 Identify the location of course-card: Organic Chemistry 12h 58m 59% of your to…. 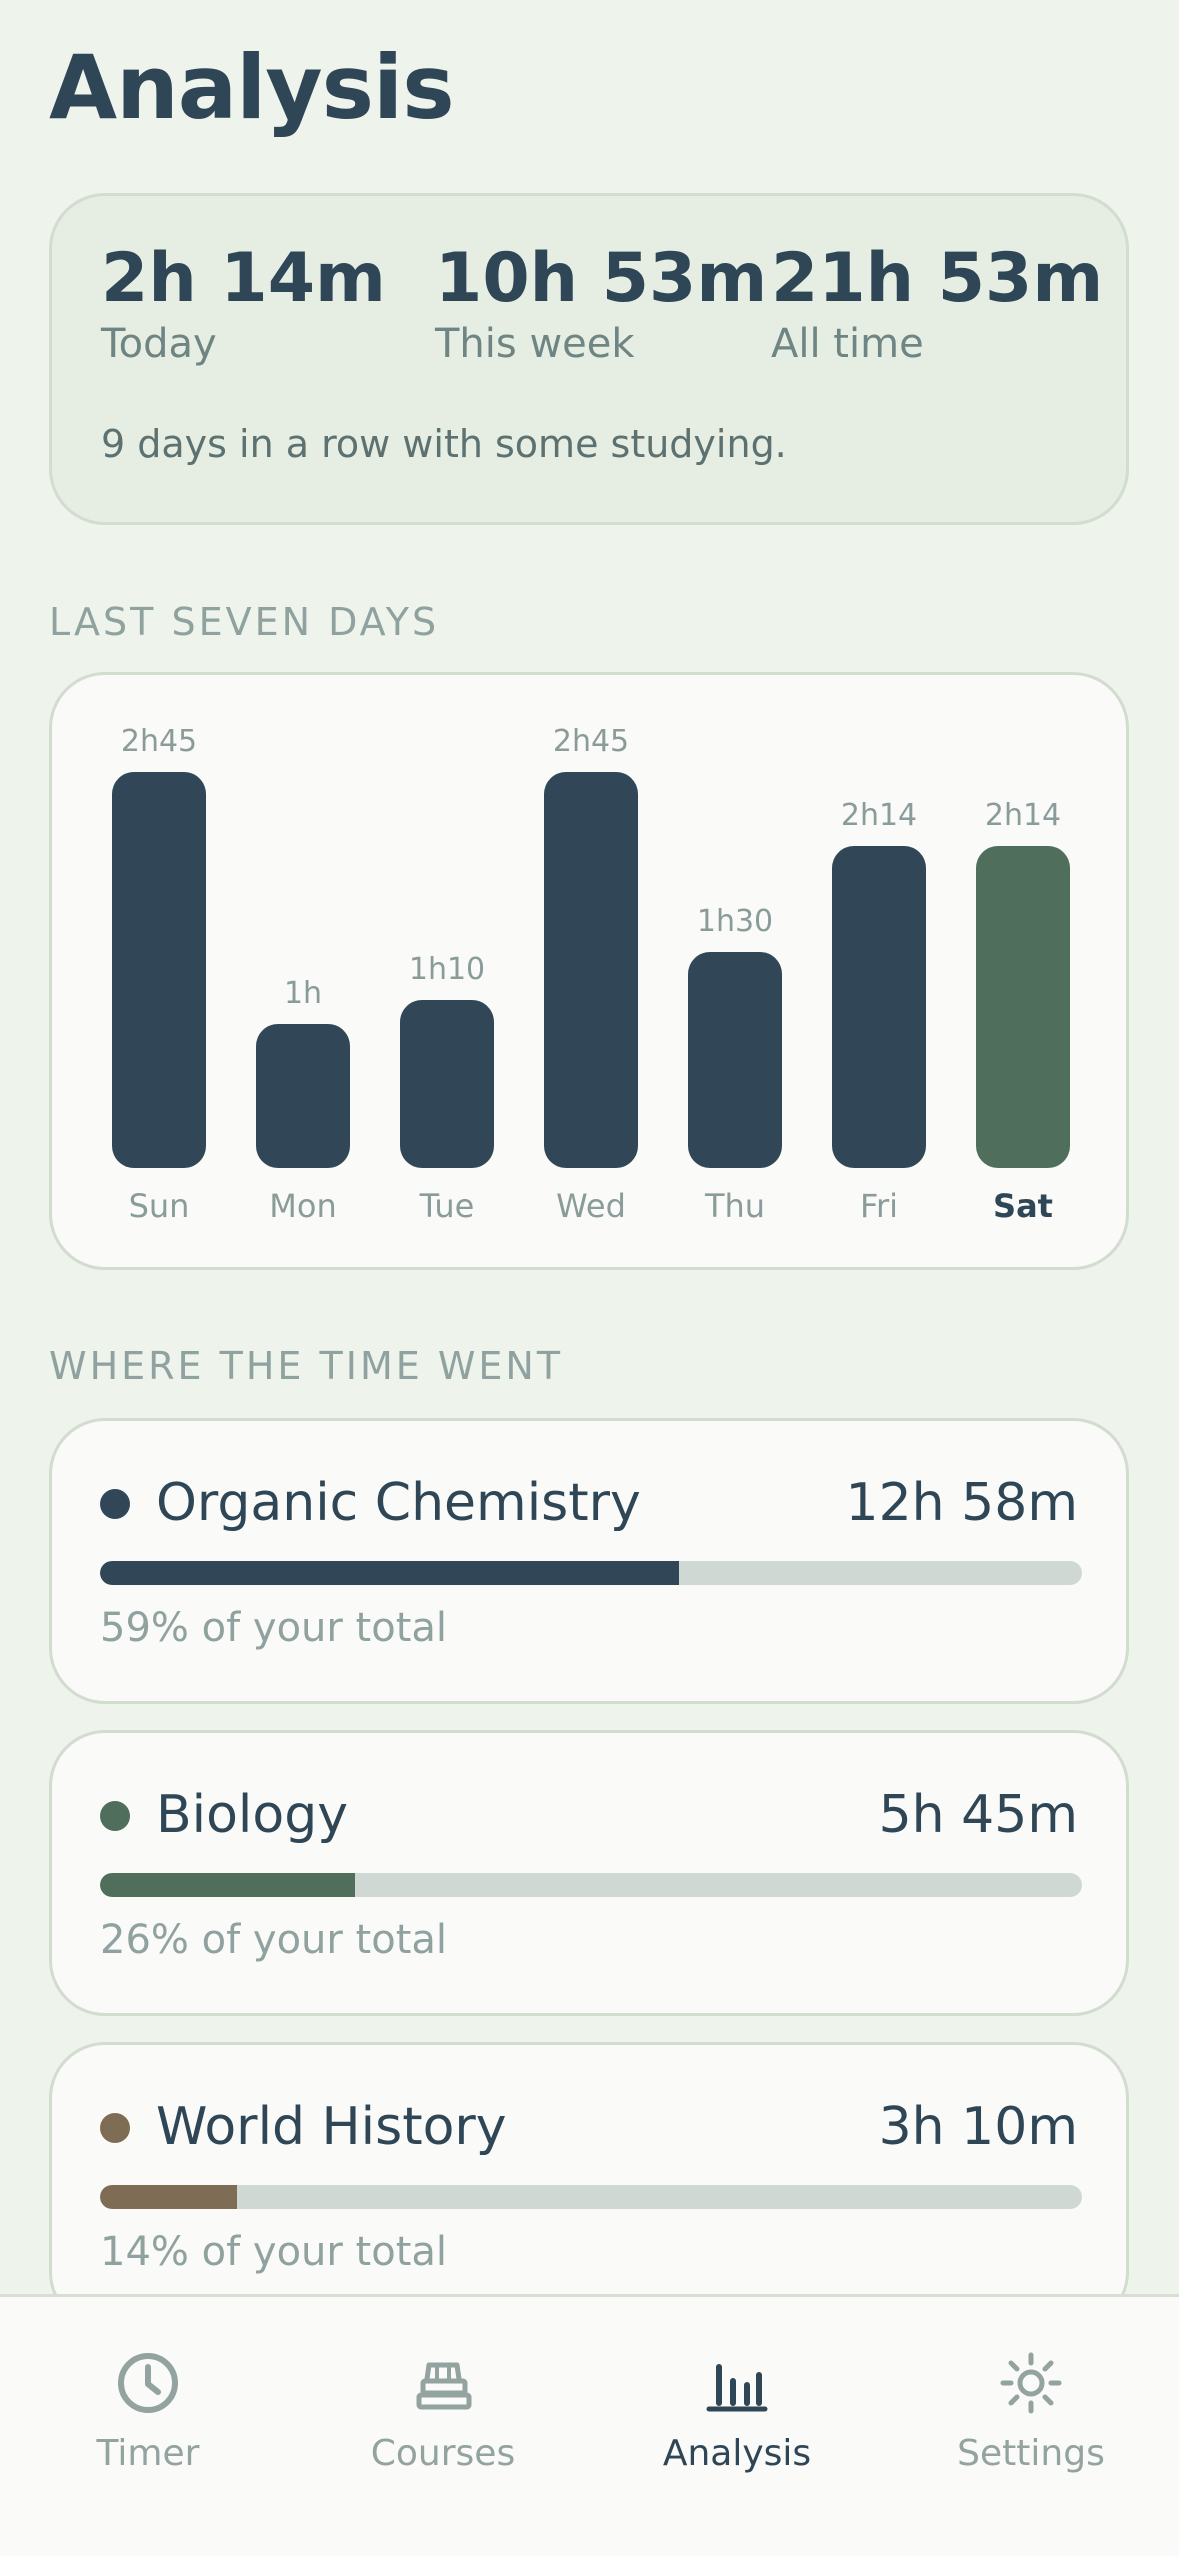
(589, 1561).